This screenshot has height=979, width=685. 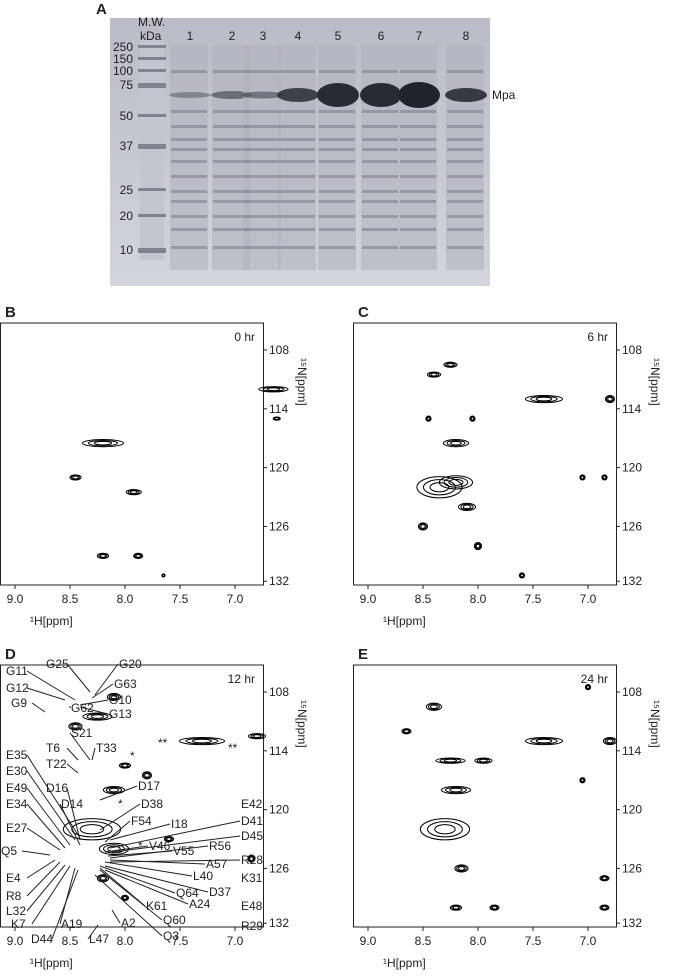 What do you see at coordinates (149, 786) in the screenshot?
I see `residue-label: D17` at bounding box center [149, 786].